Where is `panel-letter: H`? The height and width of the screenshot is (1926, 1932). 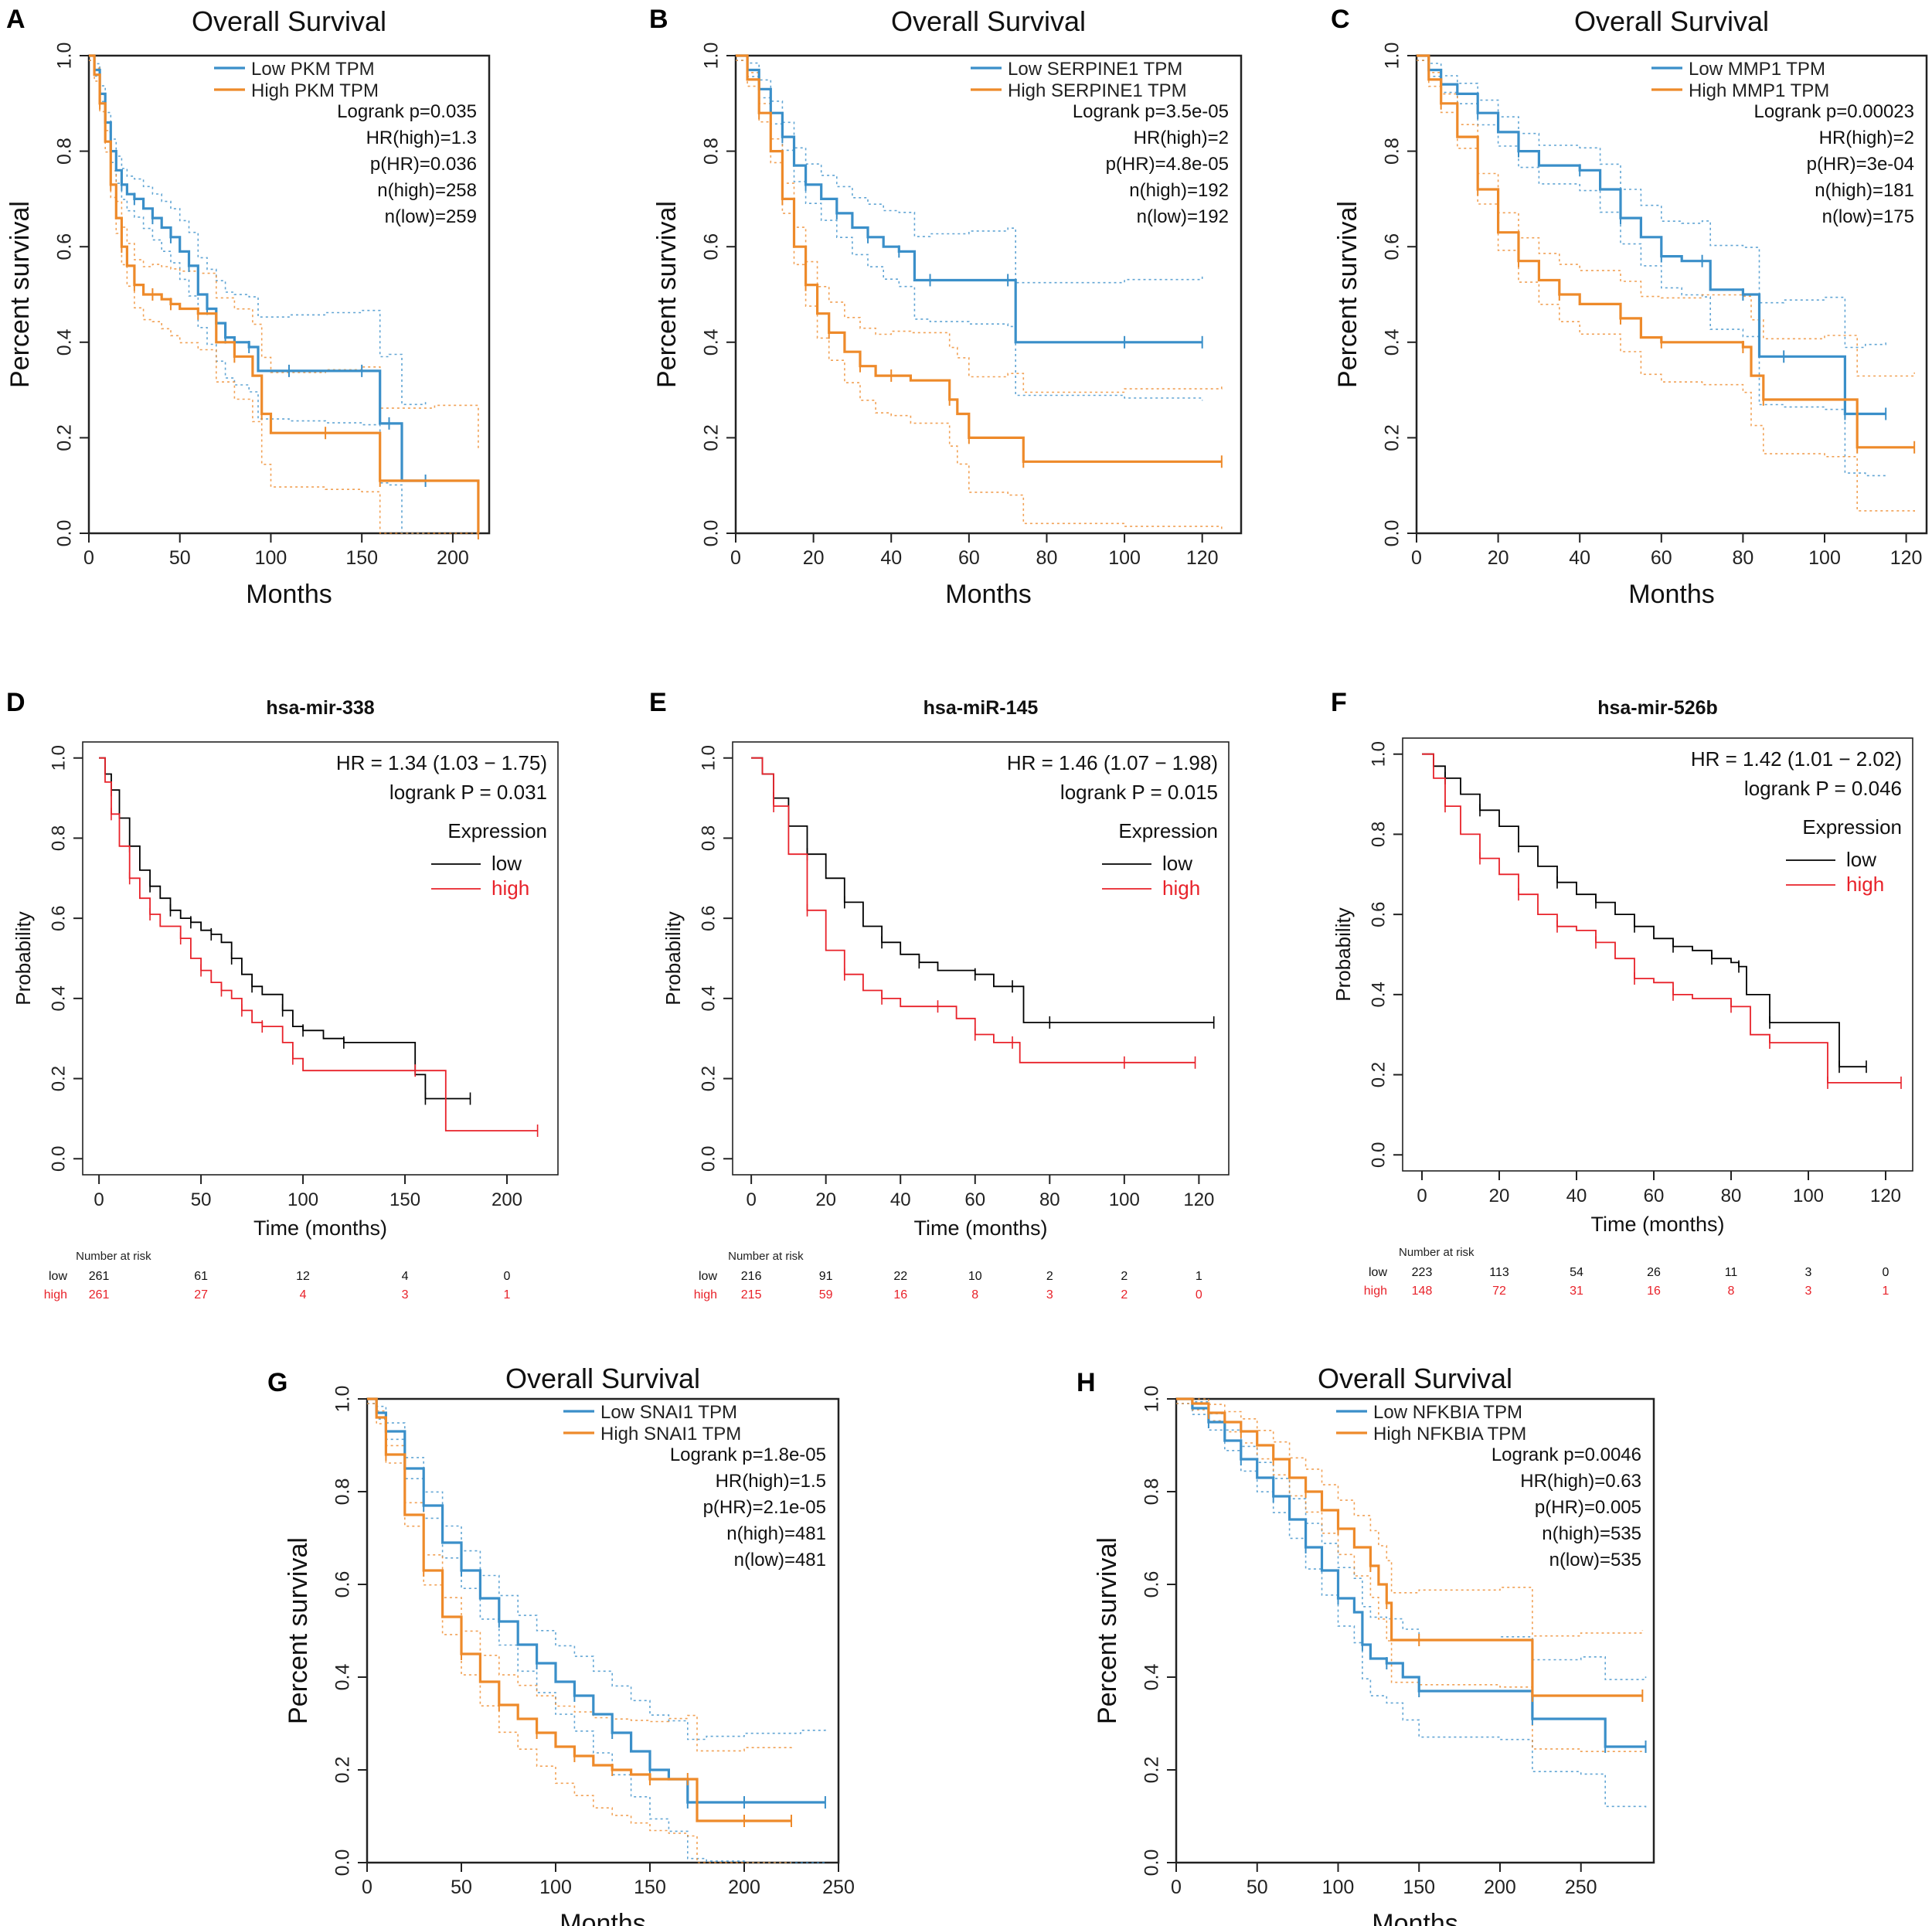
panel-letter: H is located at coordinates (1086, 1382).